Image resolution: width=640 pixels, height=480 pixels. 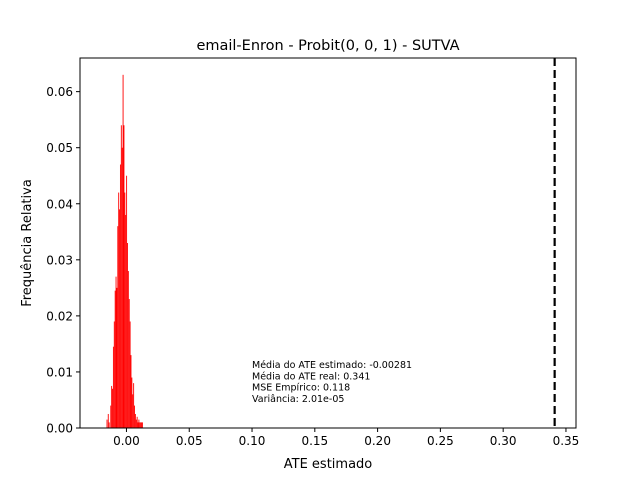 What do you see at coordinates (59, 92) in the screenshot?
I see `y-tick-label: 0.06` at bounding box center [59, 92].